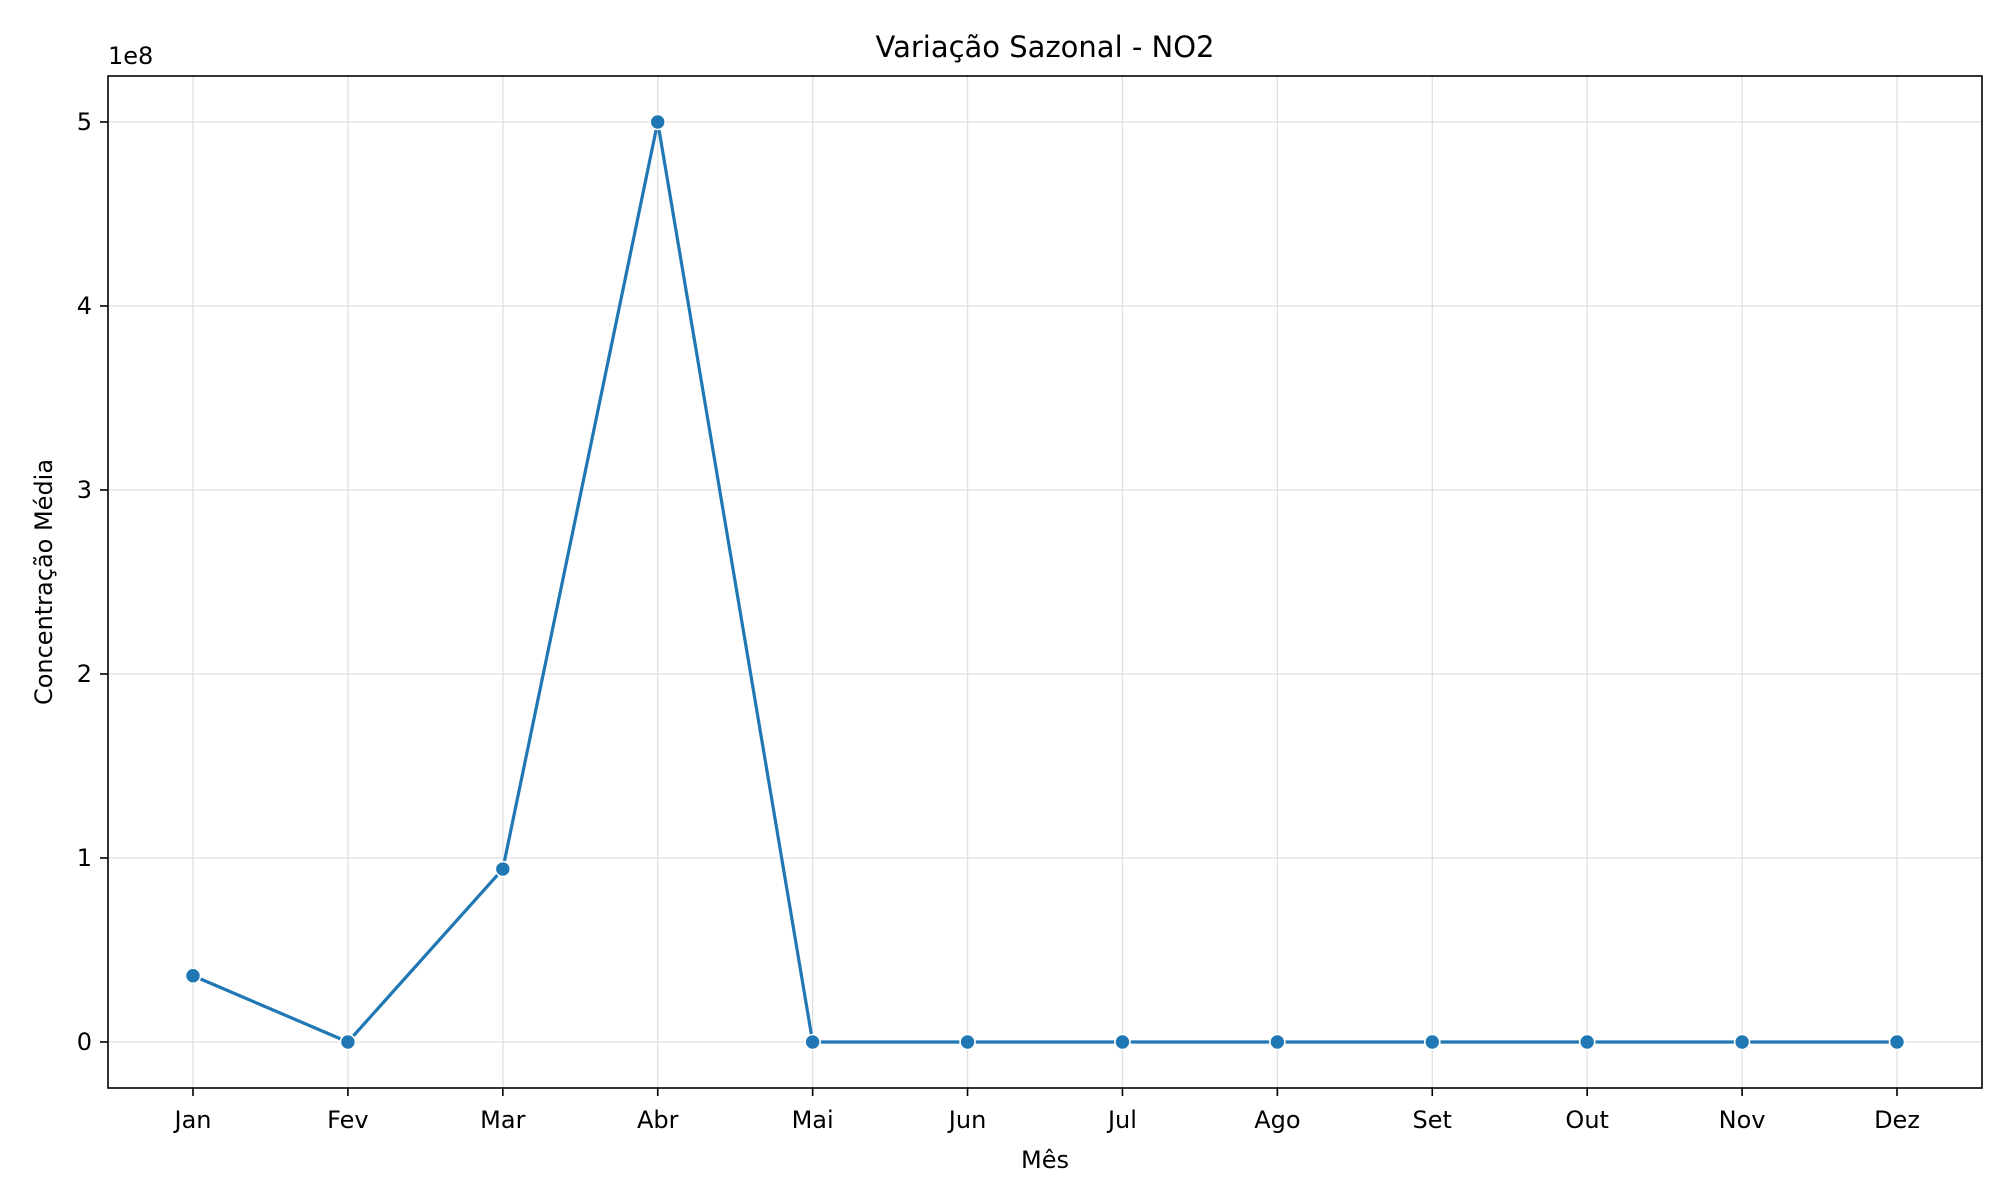 The width and height of the screenshot is (2000, 1200). What do you see at coordinates (347, 1120) in the screenshot?
I see `x-tick-label: Fev` at bounding box center [347, 1120].